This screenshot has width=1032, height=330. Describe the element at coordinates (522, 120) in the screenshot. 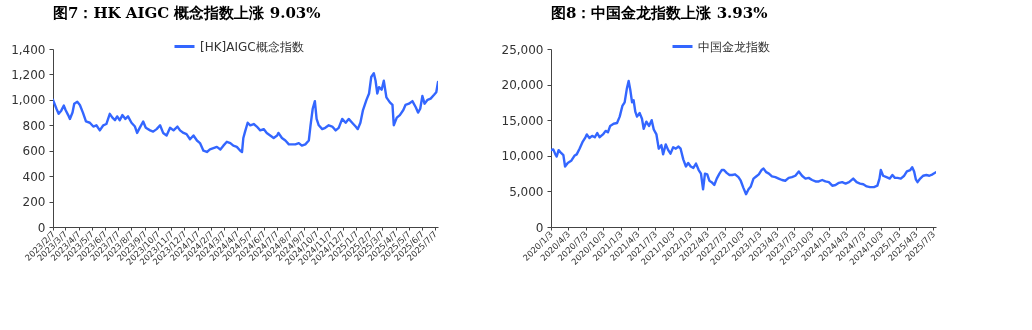

I see `y-tick-label: 15,000` at that location.